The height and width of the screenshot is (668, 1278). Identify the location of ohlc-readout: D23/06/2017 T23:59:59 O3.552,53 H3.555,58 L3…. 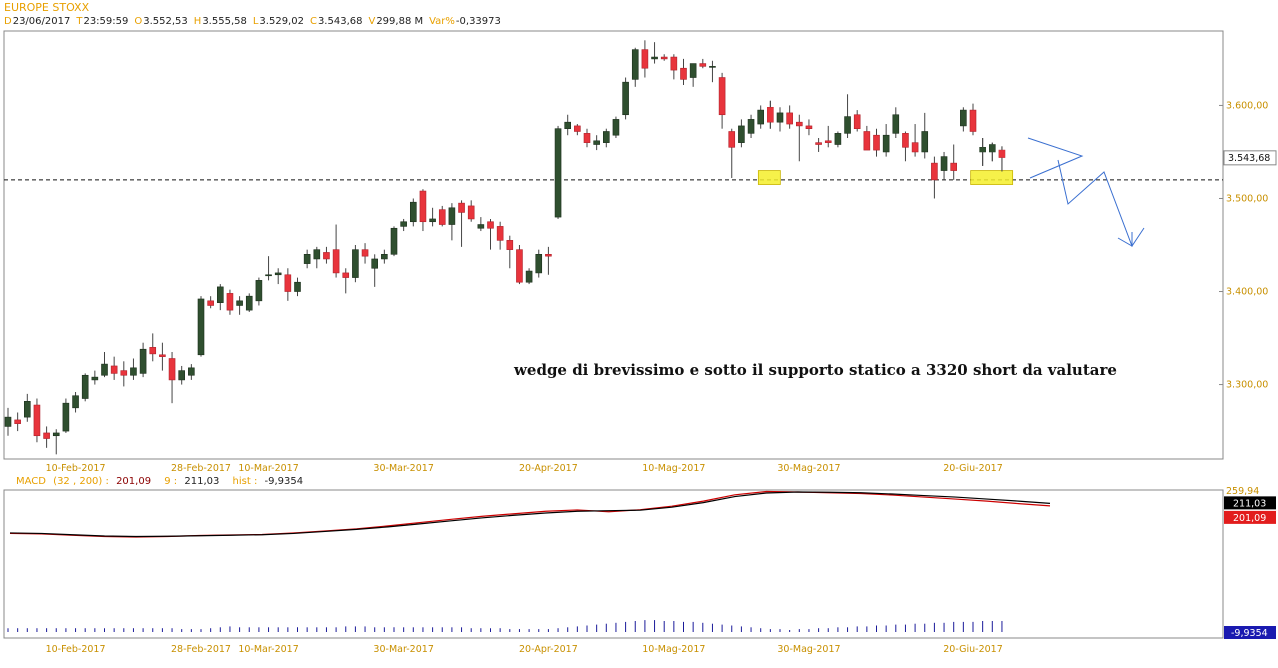
(252, 21).